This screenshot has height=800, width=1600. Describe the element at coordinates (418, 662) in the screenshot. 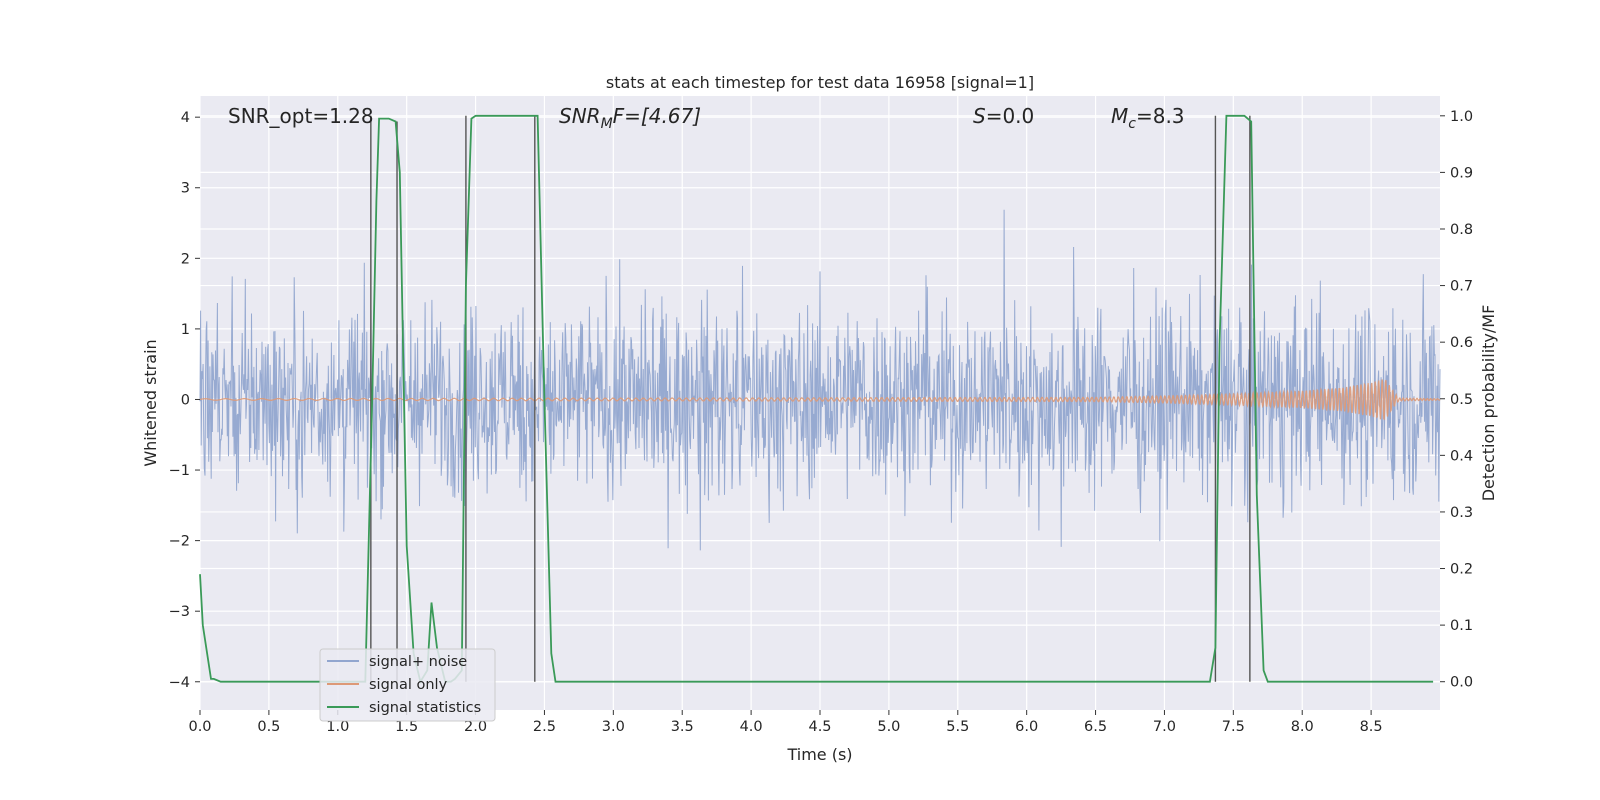

I see `legend-label-signal-noise: signal+ noise` at that location.